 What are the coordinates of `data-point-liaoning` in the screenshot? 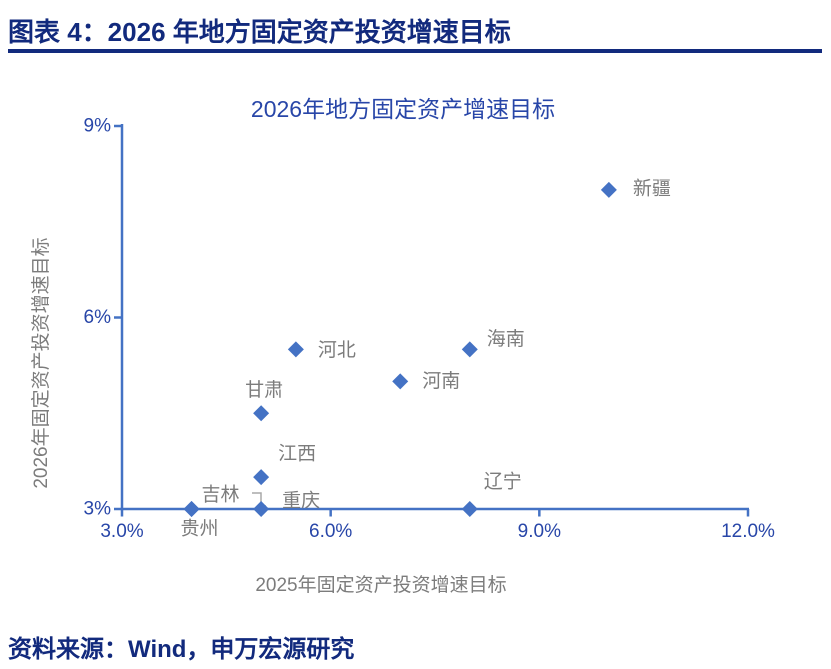 It's located at (469, 509).